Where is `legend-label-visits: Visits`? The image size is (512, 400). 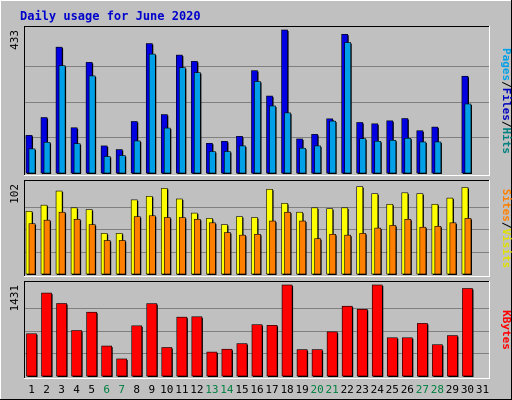
legend-label-visits: Visits is located at coordinates (506, 249).